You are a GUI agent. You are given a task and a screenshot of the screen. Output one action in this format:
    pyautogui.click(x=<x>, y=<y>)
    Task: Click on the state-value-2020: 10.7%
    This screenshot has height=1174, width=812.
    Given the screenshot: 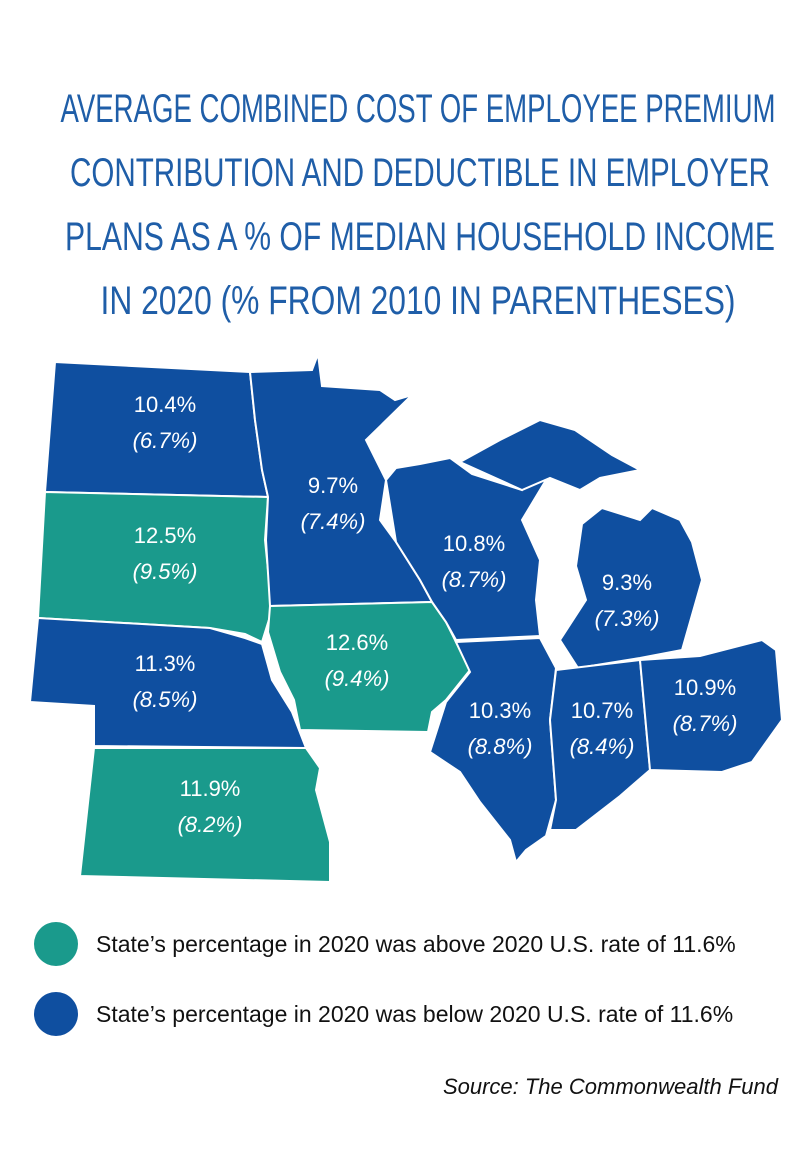 What is the action you would take?
    pyautogui.click(x=602, y=710)
    